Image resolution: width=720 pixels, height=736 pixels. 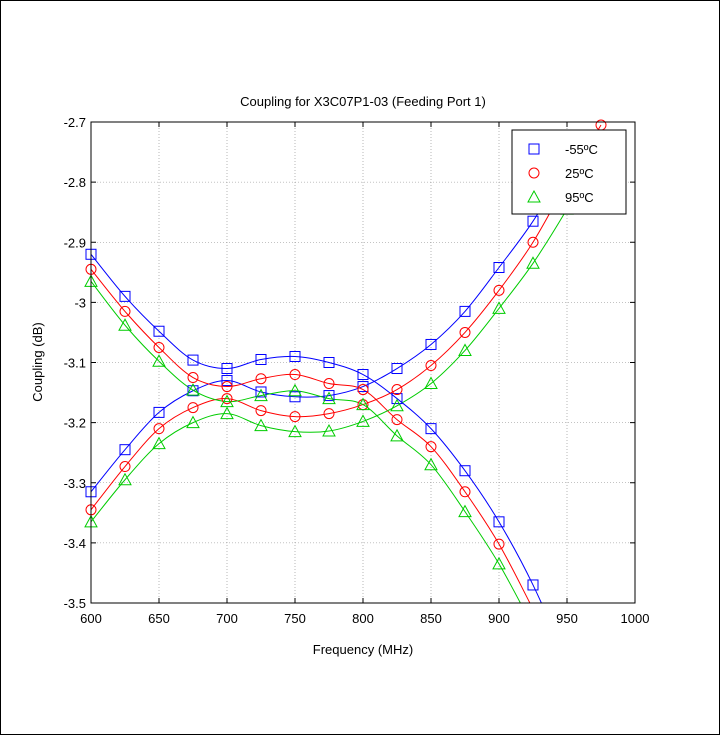 I want to click on y-tick-label: -3, so click(x=80, y=302).